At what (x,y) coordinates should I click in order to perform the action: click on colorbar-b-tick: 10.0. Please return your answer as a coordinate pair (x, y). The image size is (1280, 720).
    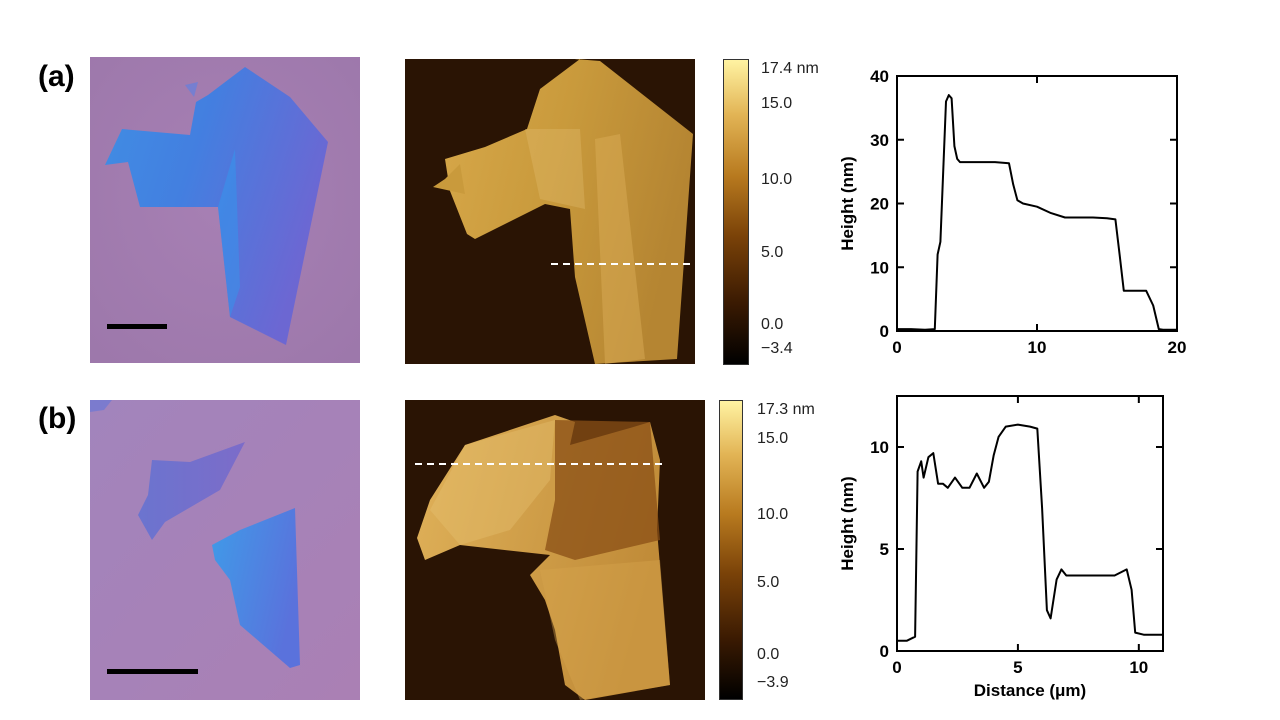
    Looking at the image, I should click on (773, 514).